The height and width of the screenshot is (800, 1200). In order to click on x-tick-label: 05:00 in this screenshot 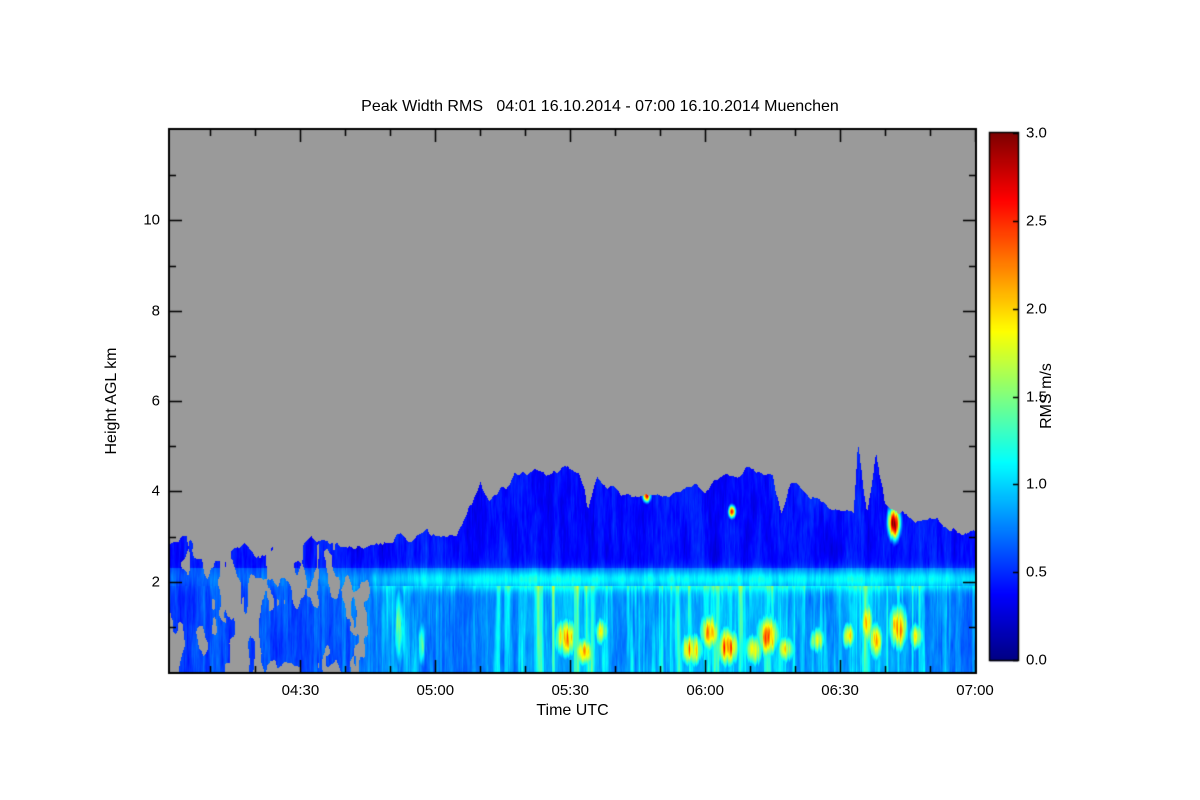, I will do `click(435, 690)`.